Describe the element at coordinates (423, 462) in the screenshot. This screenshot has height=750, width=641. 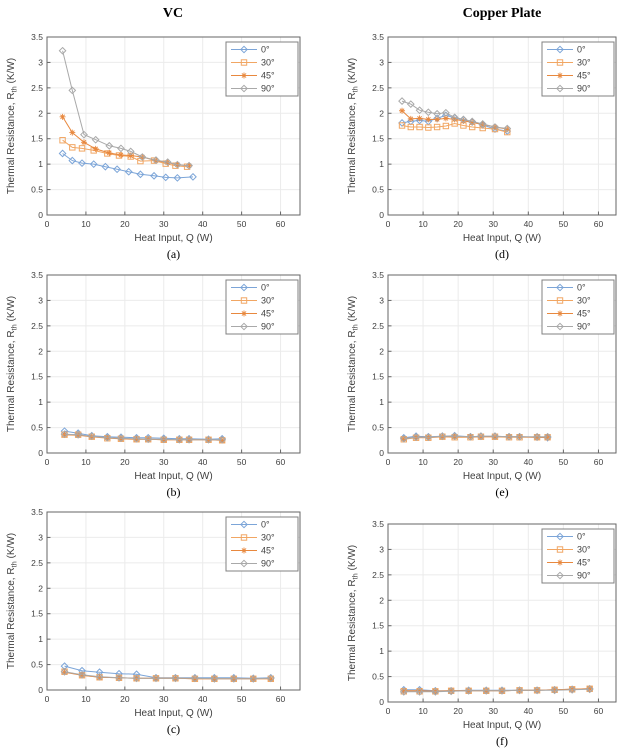
I see `x-tick-label: 10` at that location.